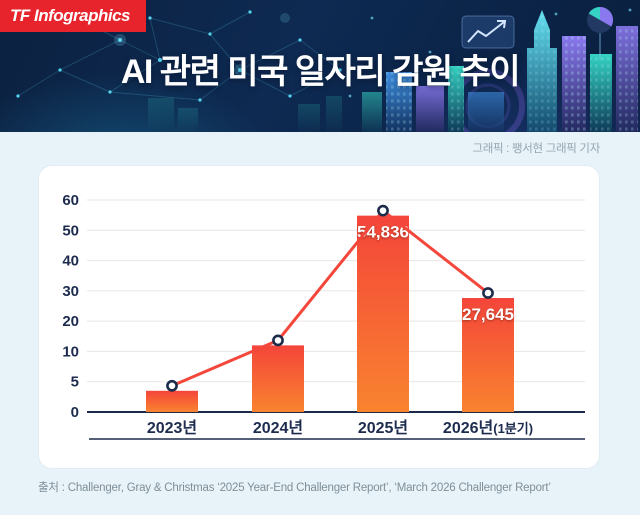  What do you see at coordinates (488, 32) in the screenshot?
I see `line-chart-icon` at bounding box center [488, 32].